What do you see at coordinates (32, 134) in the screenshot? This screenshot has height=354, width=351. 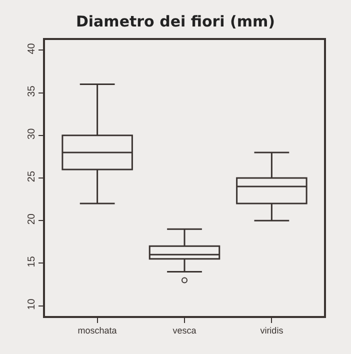 I see `y-tick-label: 30` at bounding box center [32, 134].